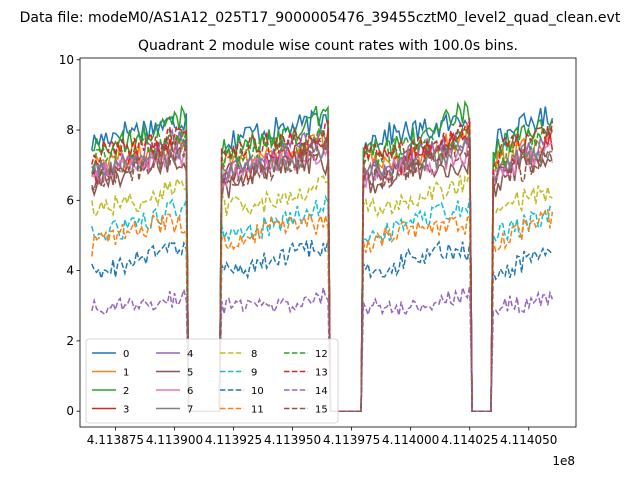 This screenshot has height=484, width=640. Describe the element at coordinates (321, 373) in the screenshot. I see `legend-label-13: 13` at that location.